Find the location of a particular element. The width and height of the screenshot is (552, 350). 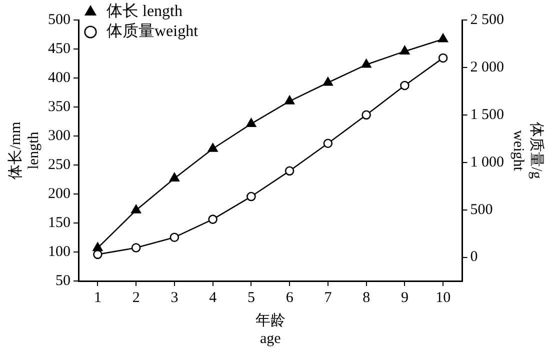

y-tick-label: 100 is located at coordinates (59, 252).